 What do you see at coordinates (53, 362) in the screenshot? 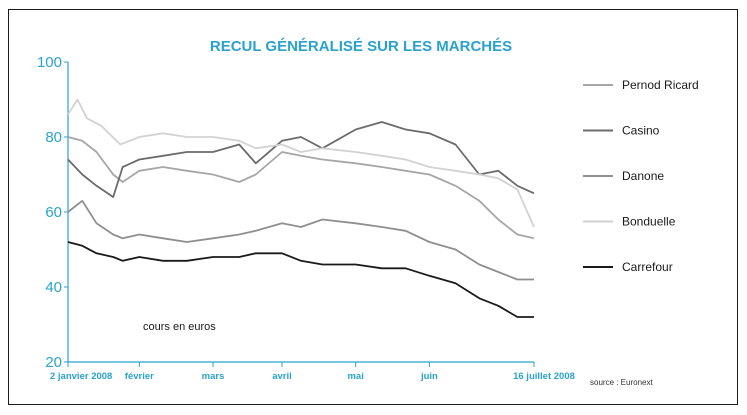
I see `y-tick-label: 20` at bounding box center [53, 362].